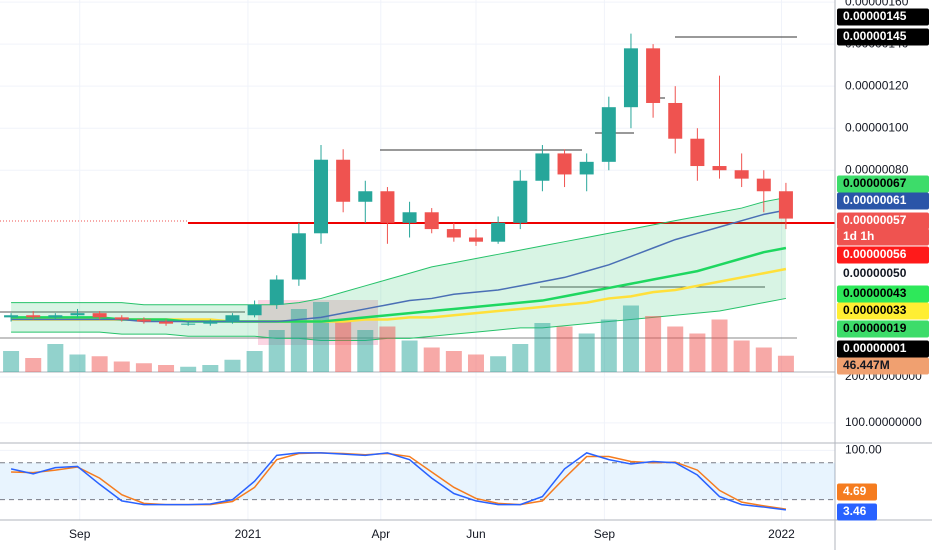  I want to click on price-tag: 0.00000057, so click(883, 221).